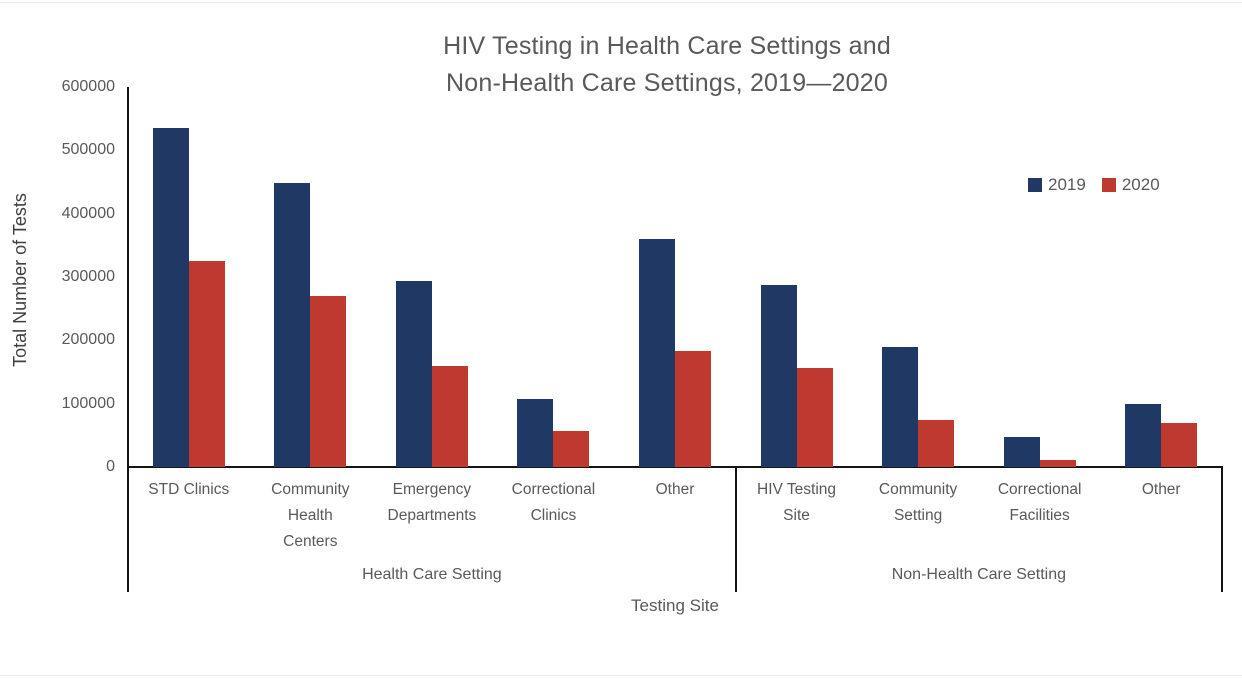 The width and height of the screenshot is (1242, 678). Describe the element at coordinates (328, 381) in the screenshot. I see `bar-2020-community-health-centers` at that location.